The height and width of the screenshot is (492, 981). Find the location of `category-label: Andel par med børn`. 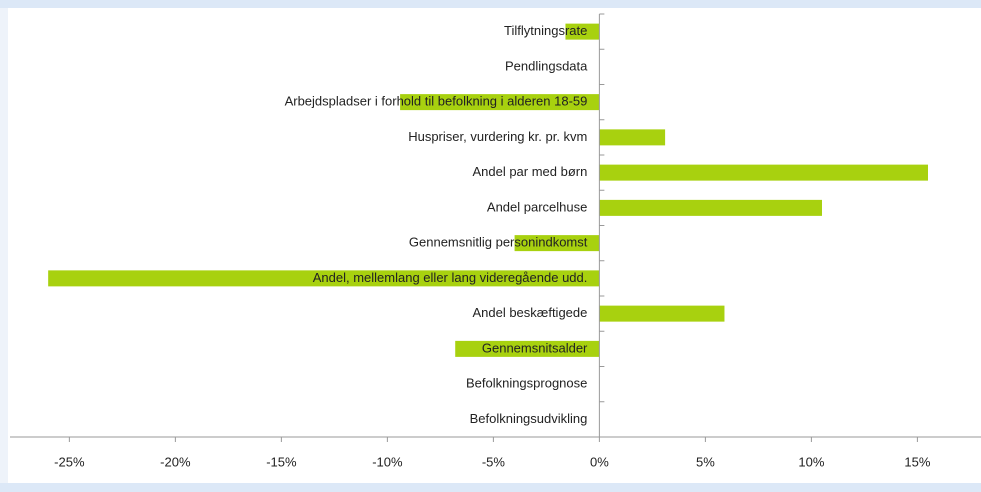

category-label: Andel par med børn is located at coordinates (529, 171).